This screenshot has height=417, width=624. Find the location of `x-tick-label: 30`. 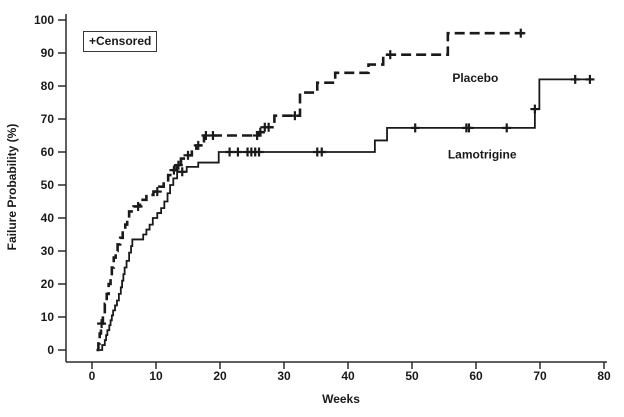

x-tick-label: 30 is located at coordinates (284, 376).